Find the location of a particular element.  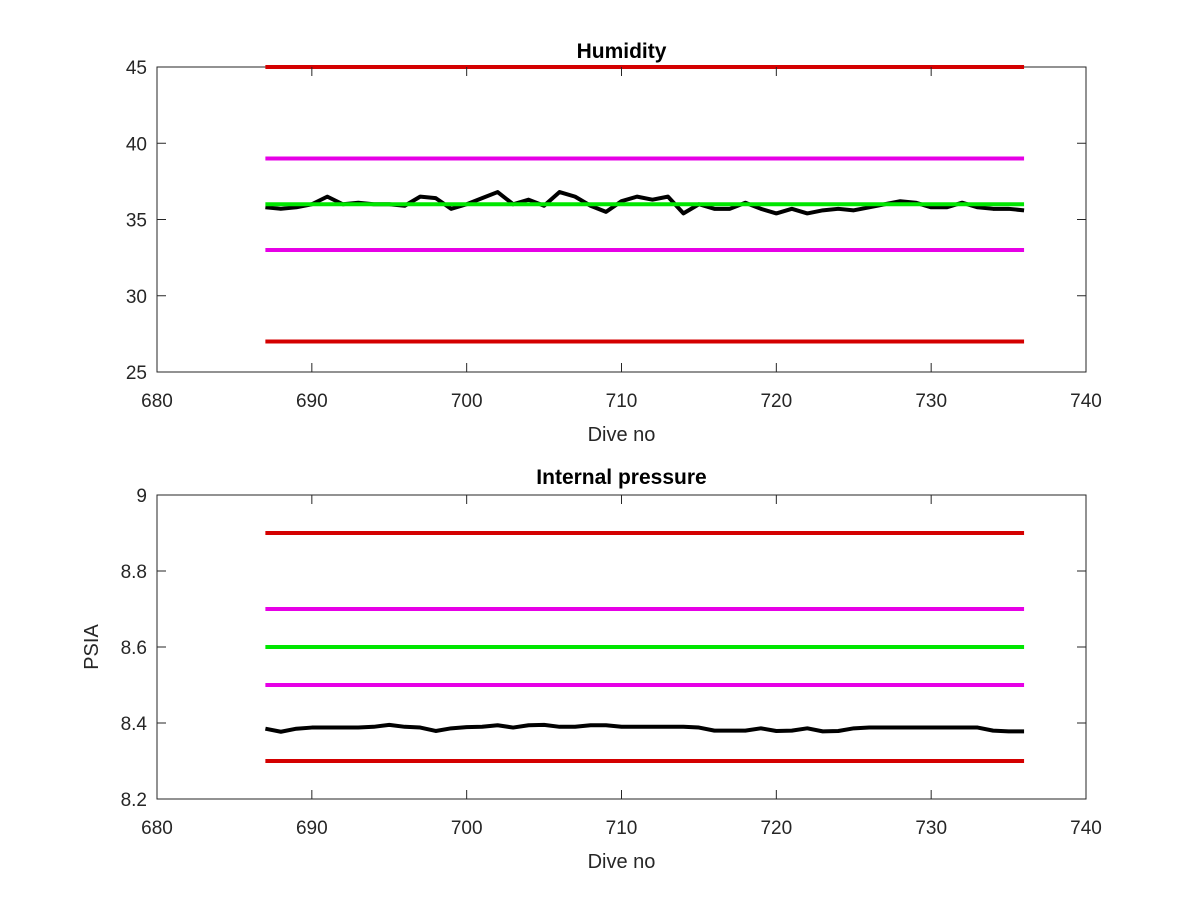

humidity-x-tick-label: 730 is located at coordinates (931, 401).